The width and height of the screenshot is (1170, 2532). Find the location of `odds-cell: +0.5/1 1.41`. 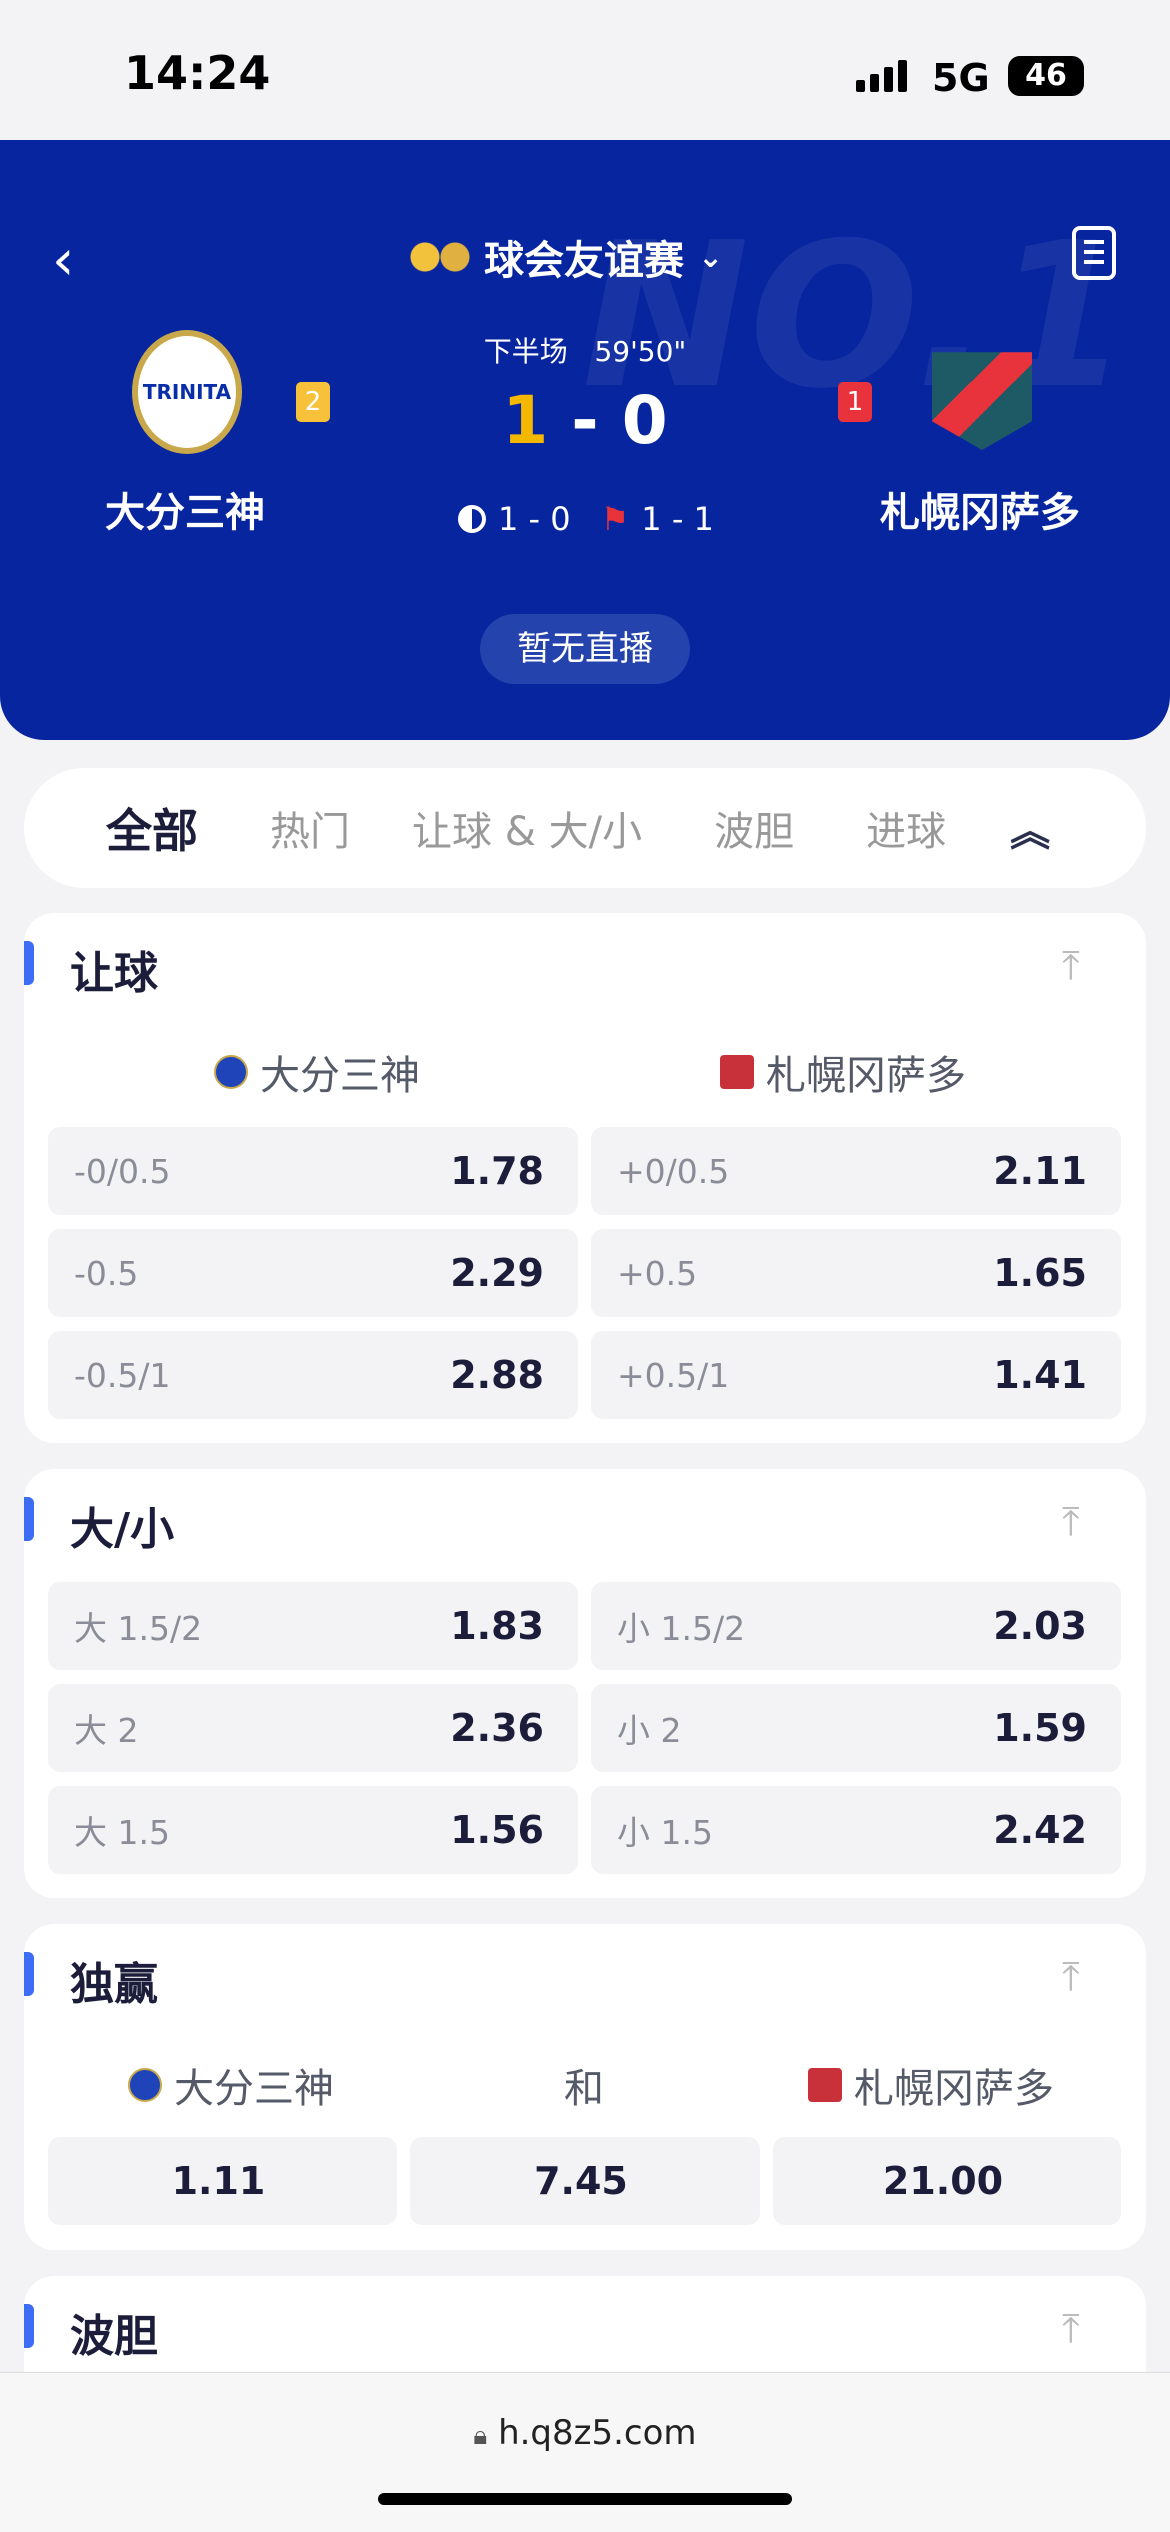

odds-cell: +0.5/1 1.41 is located at coordinates (856, 1375).